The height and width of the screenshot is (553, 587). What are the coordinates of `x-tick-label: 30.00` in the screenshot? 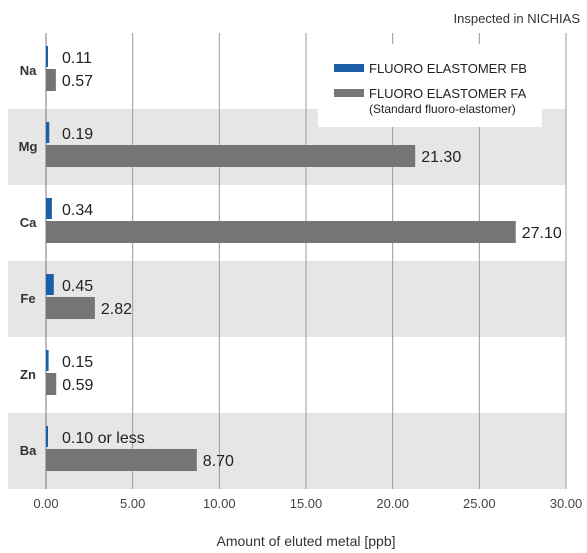 It's located at (566, 503).